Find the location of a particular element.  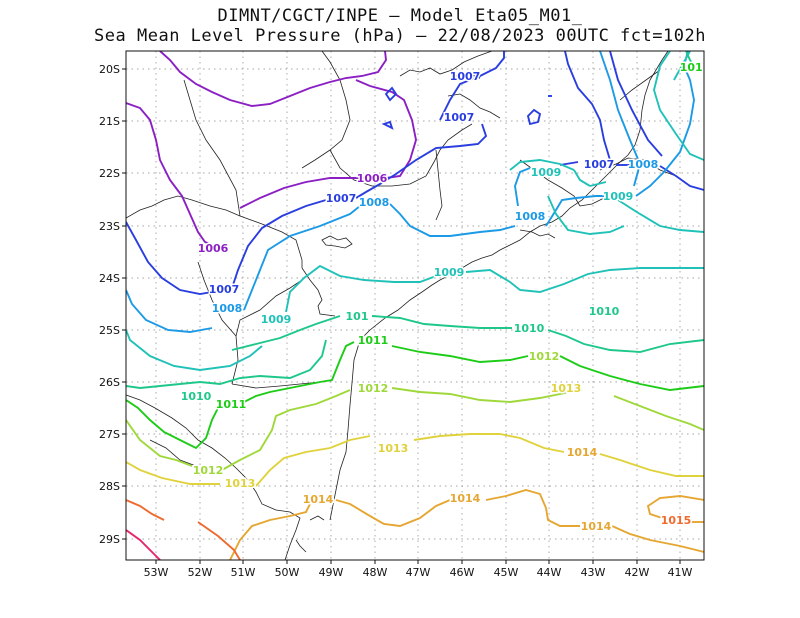

lon-tick-label: 53W is located at coordinates (156, 572).